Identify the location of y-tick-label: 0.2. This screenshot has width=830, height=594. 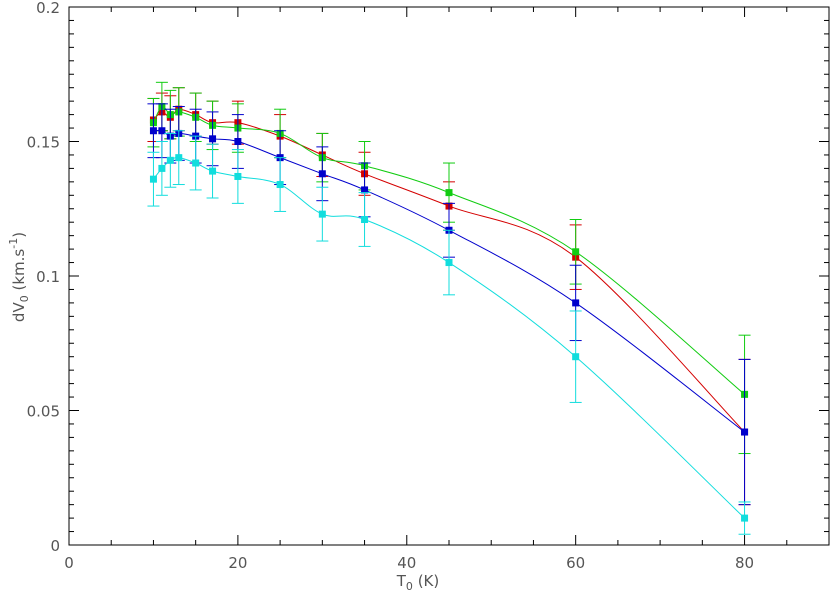
(48, 8).